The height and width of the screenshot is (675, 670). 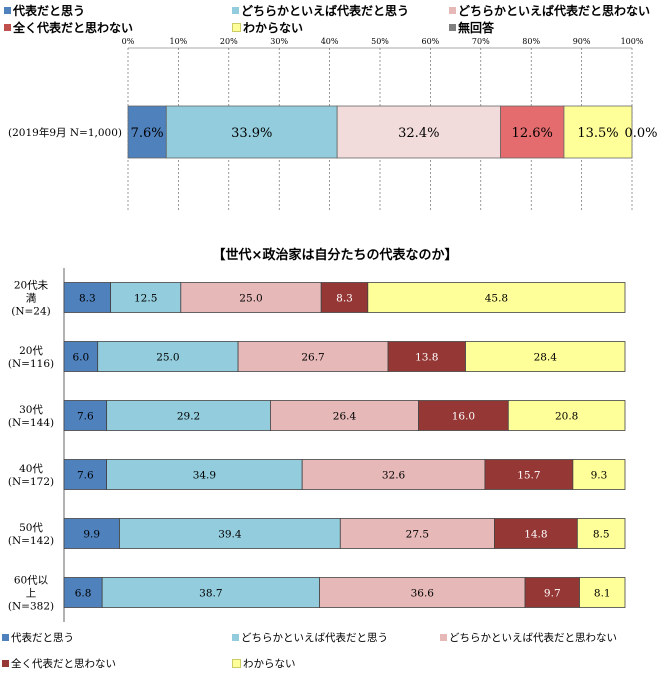 I want to click on category-label: 50代, so click(x=31, y=528).